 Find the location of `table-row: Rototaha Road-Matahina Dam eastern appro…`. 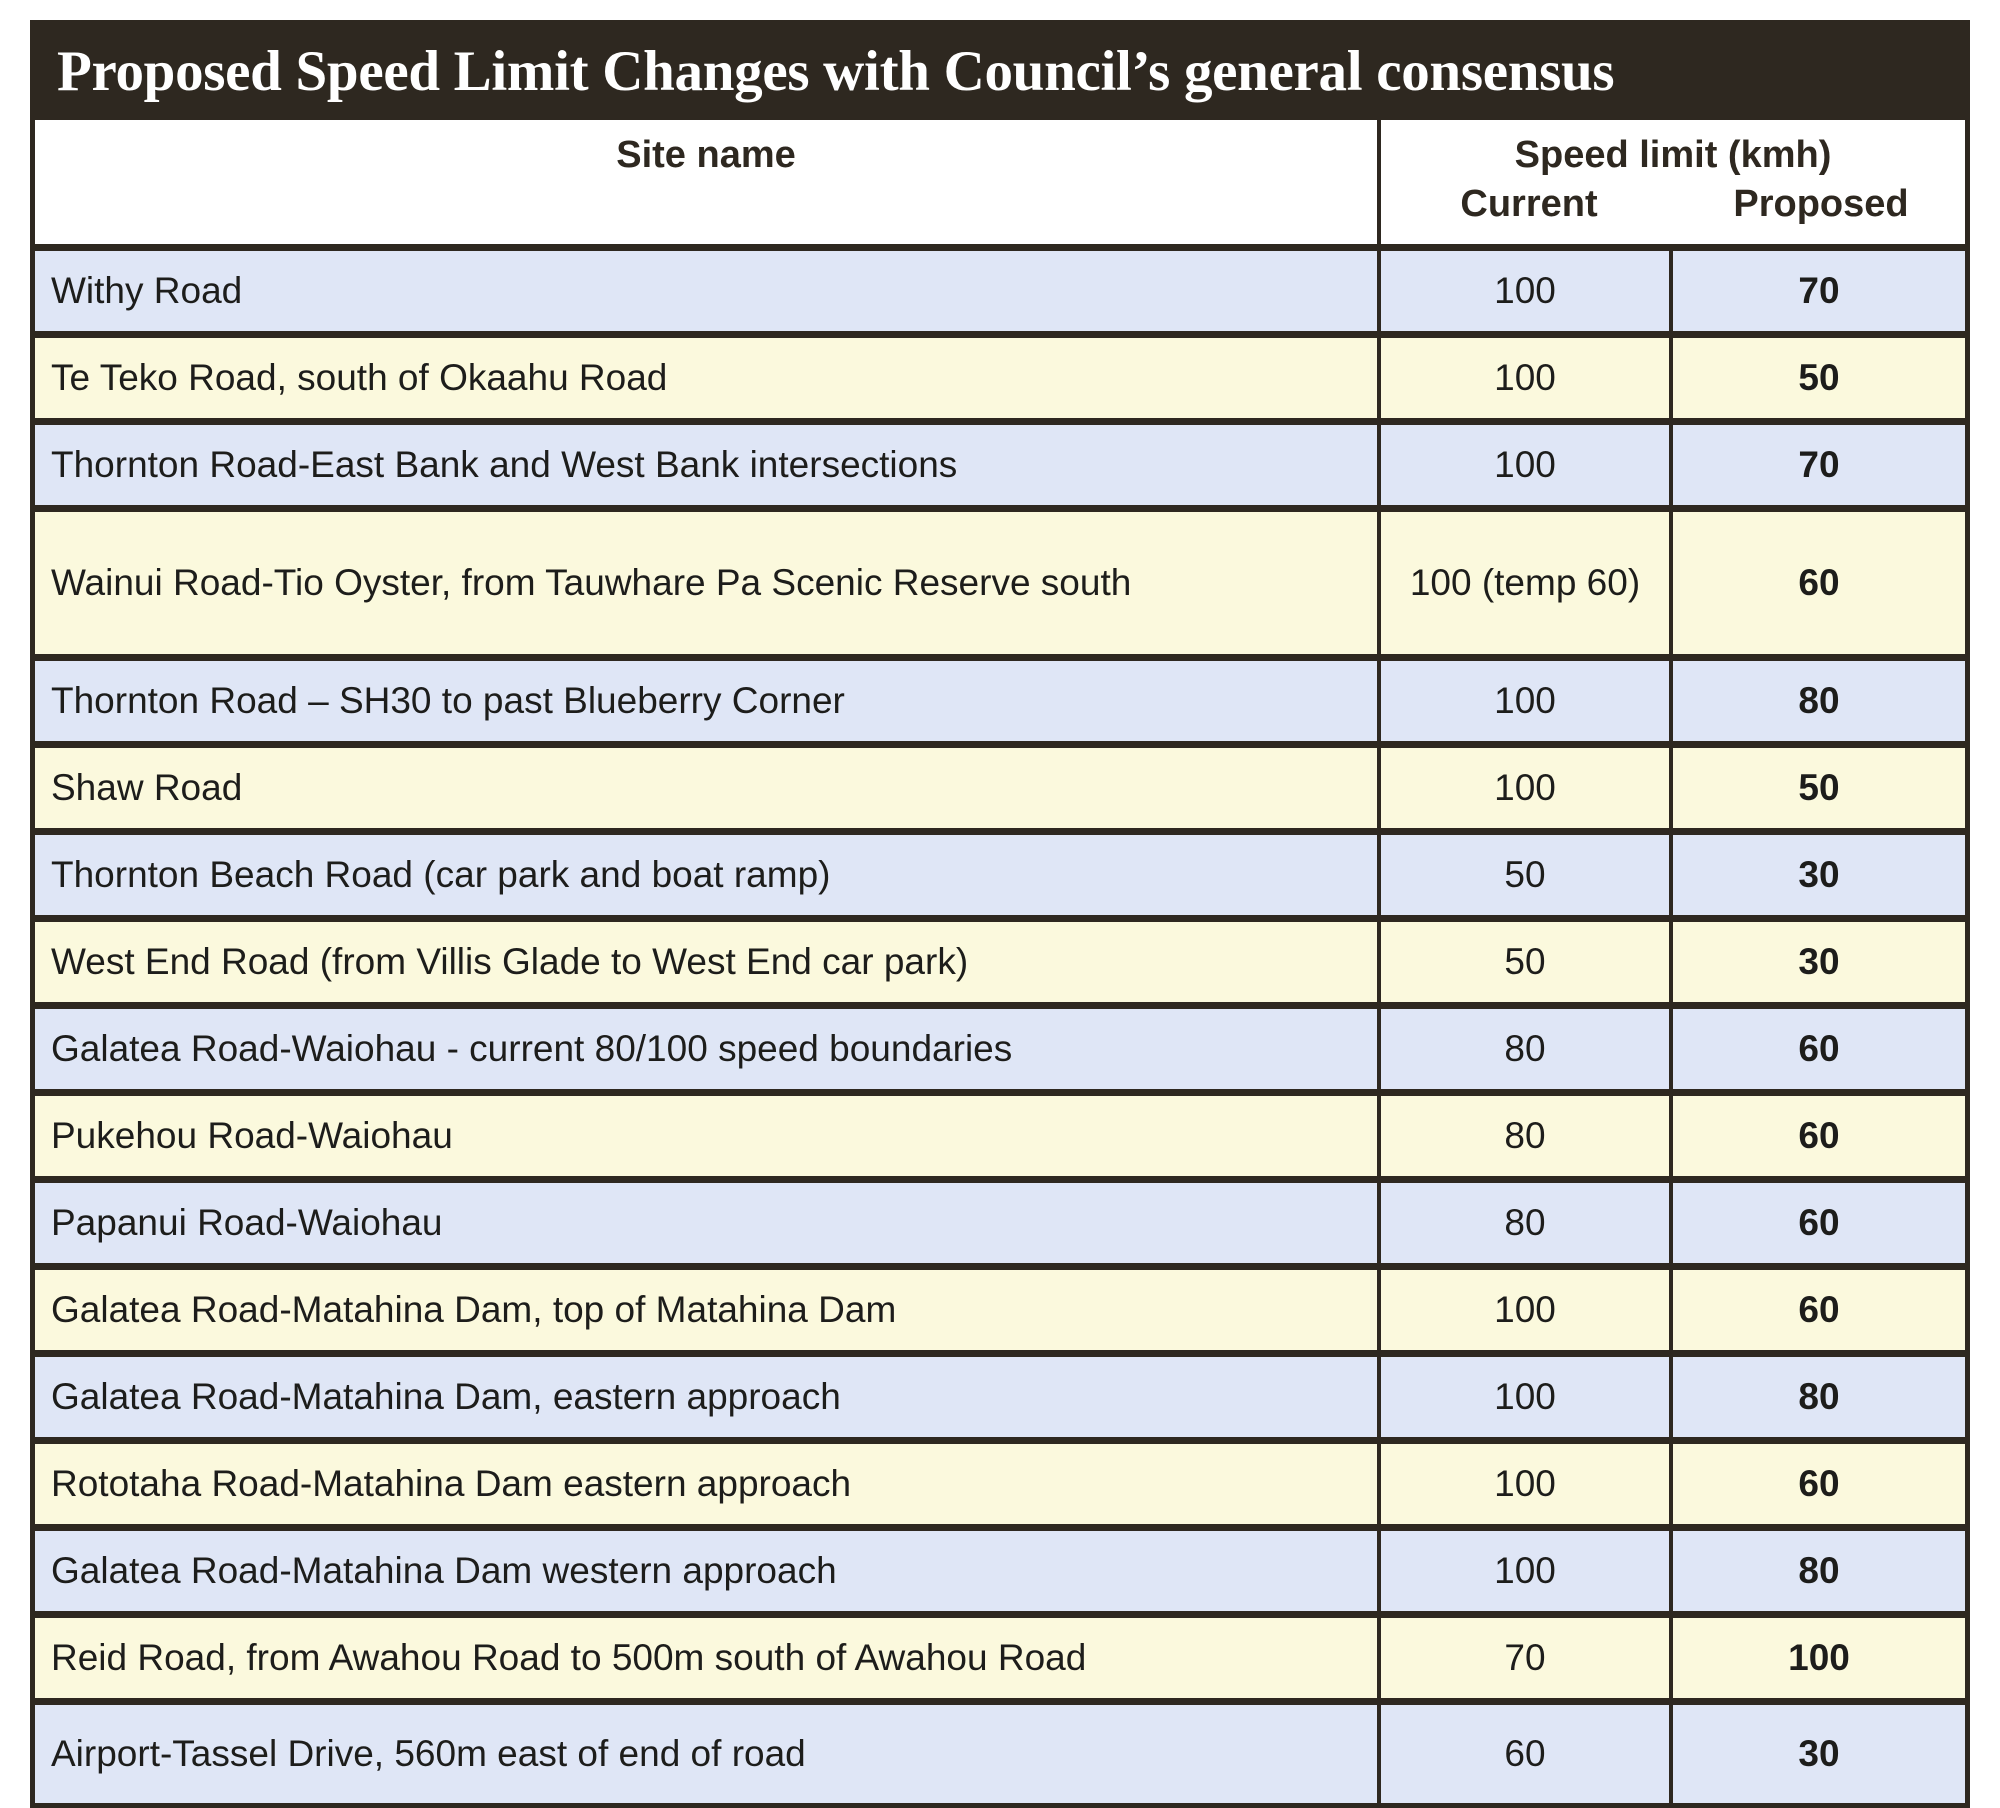

table-row: Rototaha Road-Matahina Dam eastern appro… is located at coordinates (1000, 1487).